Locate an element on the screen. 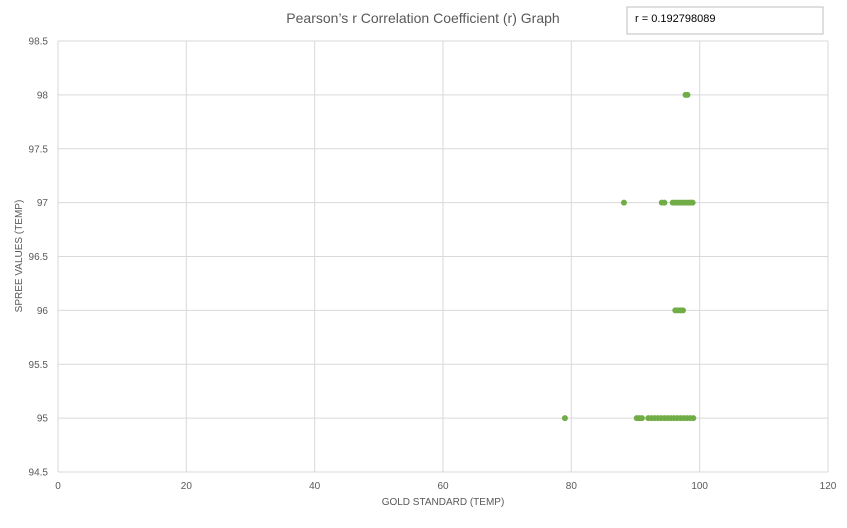  y-tick-label: 98.5 is located at coordinates (39, 42).